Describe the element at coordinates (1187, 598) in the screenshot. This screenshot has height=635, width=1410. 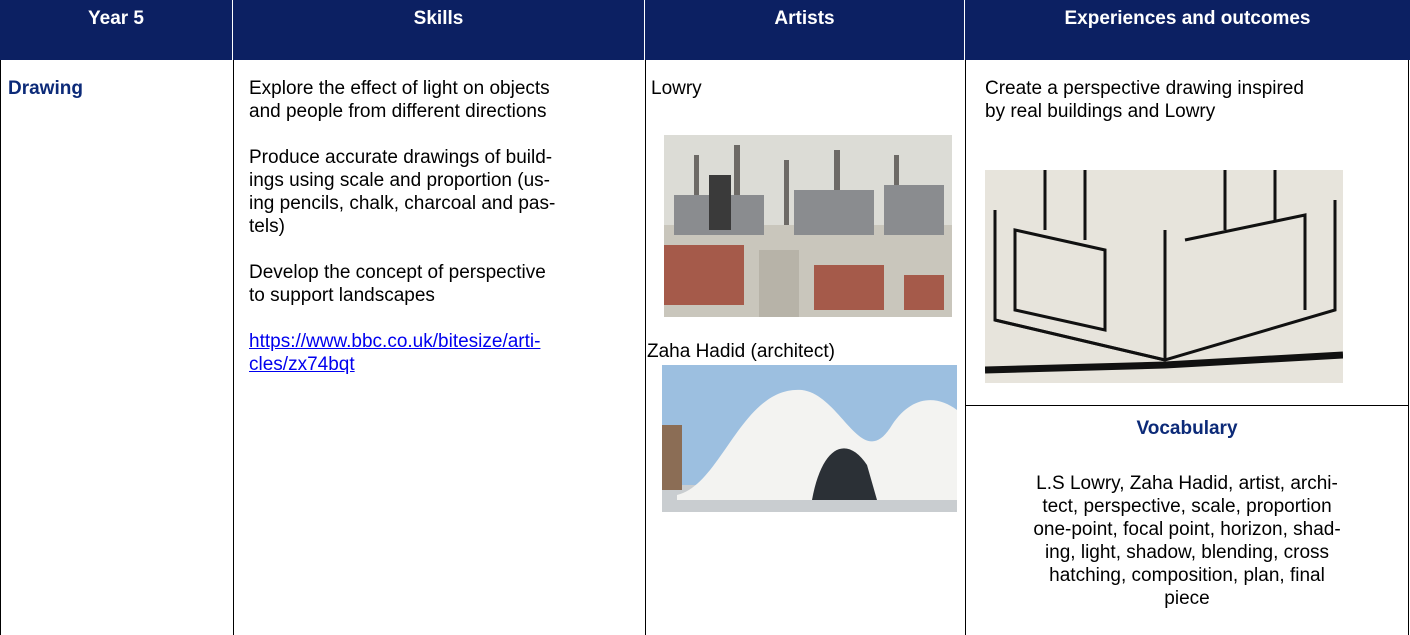
I see `vocabulary-text: piece` at that location.